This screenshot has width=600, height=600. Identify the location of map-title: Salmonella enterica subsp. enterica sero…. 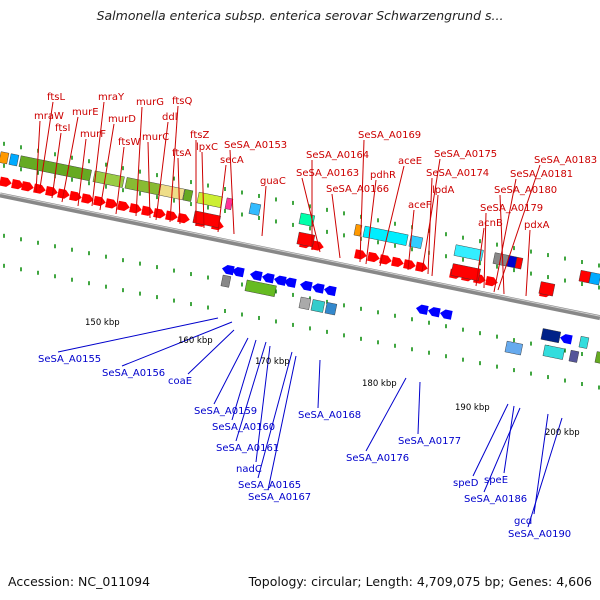
(300, 15).